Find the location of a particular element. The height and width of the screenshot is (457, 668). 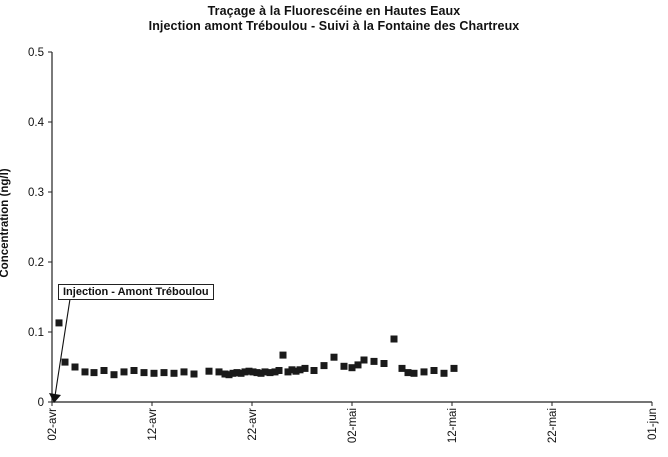

x-tick-label: 22-mai is located at coordinates (553, 425).